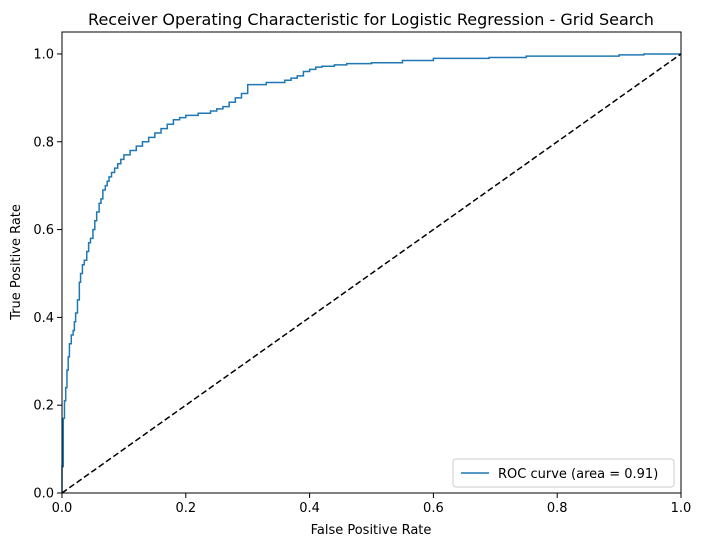 This screenshot has height=547, width=702. What do you see at coordinates (371, 530) in the screenshot?
I see `x-axis-label: False Positive Rate` at bounding box center [371, 530].